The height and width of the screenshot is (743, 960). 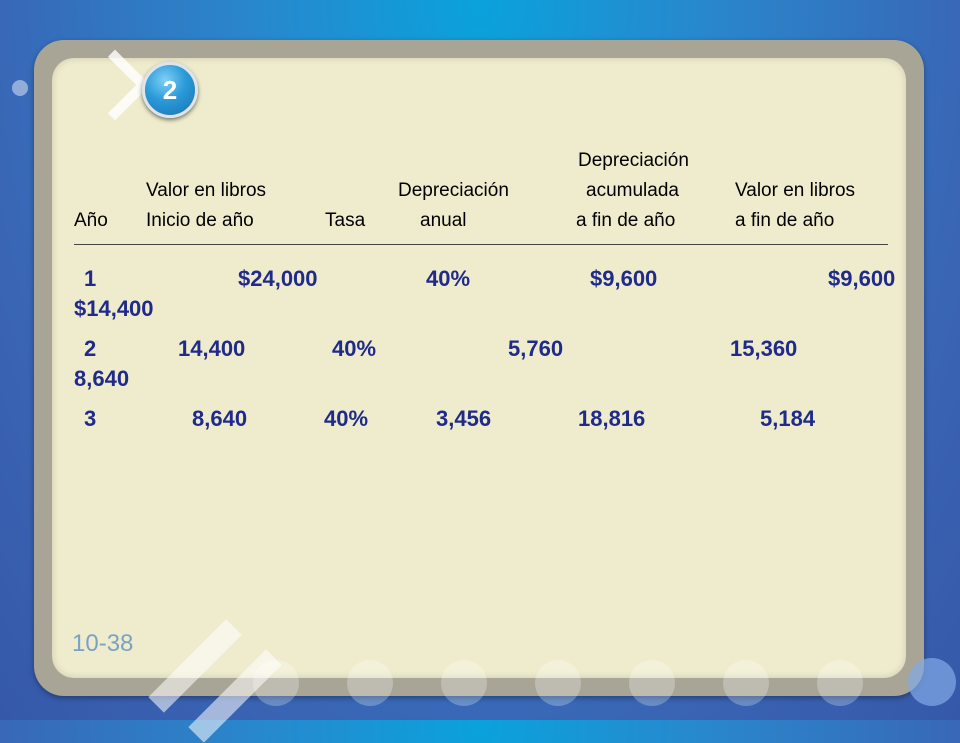 I want to click on row2-year: 2, so click(x=90, y=348).